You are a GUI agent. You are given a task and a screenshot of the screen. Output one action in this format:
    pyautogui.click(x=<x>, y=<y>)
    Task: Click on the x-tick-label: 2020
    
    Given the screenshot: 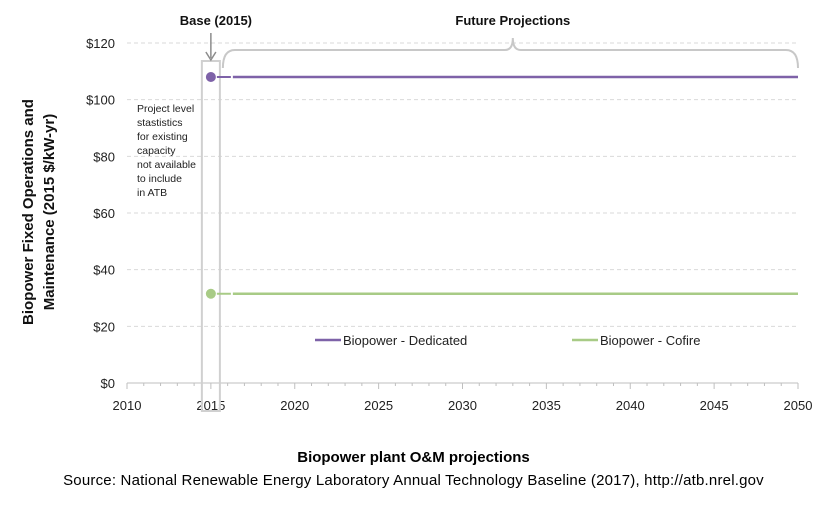 What is the action you would take?
    pyautogui.click(x=294, y=405)
    